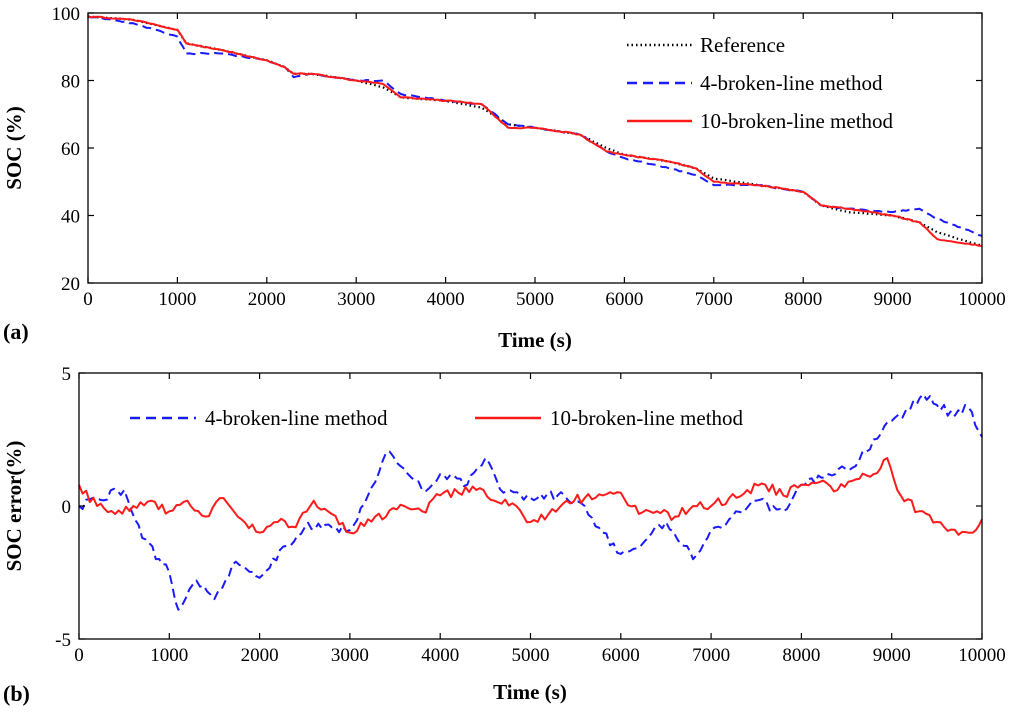 The height and width of the screenshot is (713, 1024). What do you see at coordinates (67, 507) in the screenshot?
I see `soc-error-y-tick-label: 0` at bounding box center [67, 507].